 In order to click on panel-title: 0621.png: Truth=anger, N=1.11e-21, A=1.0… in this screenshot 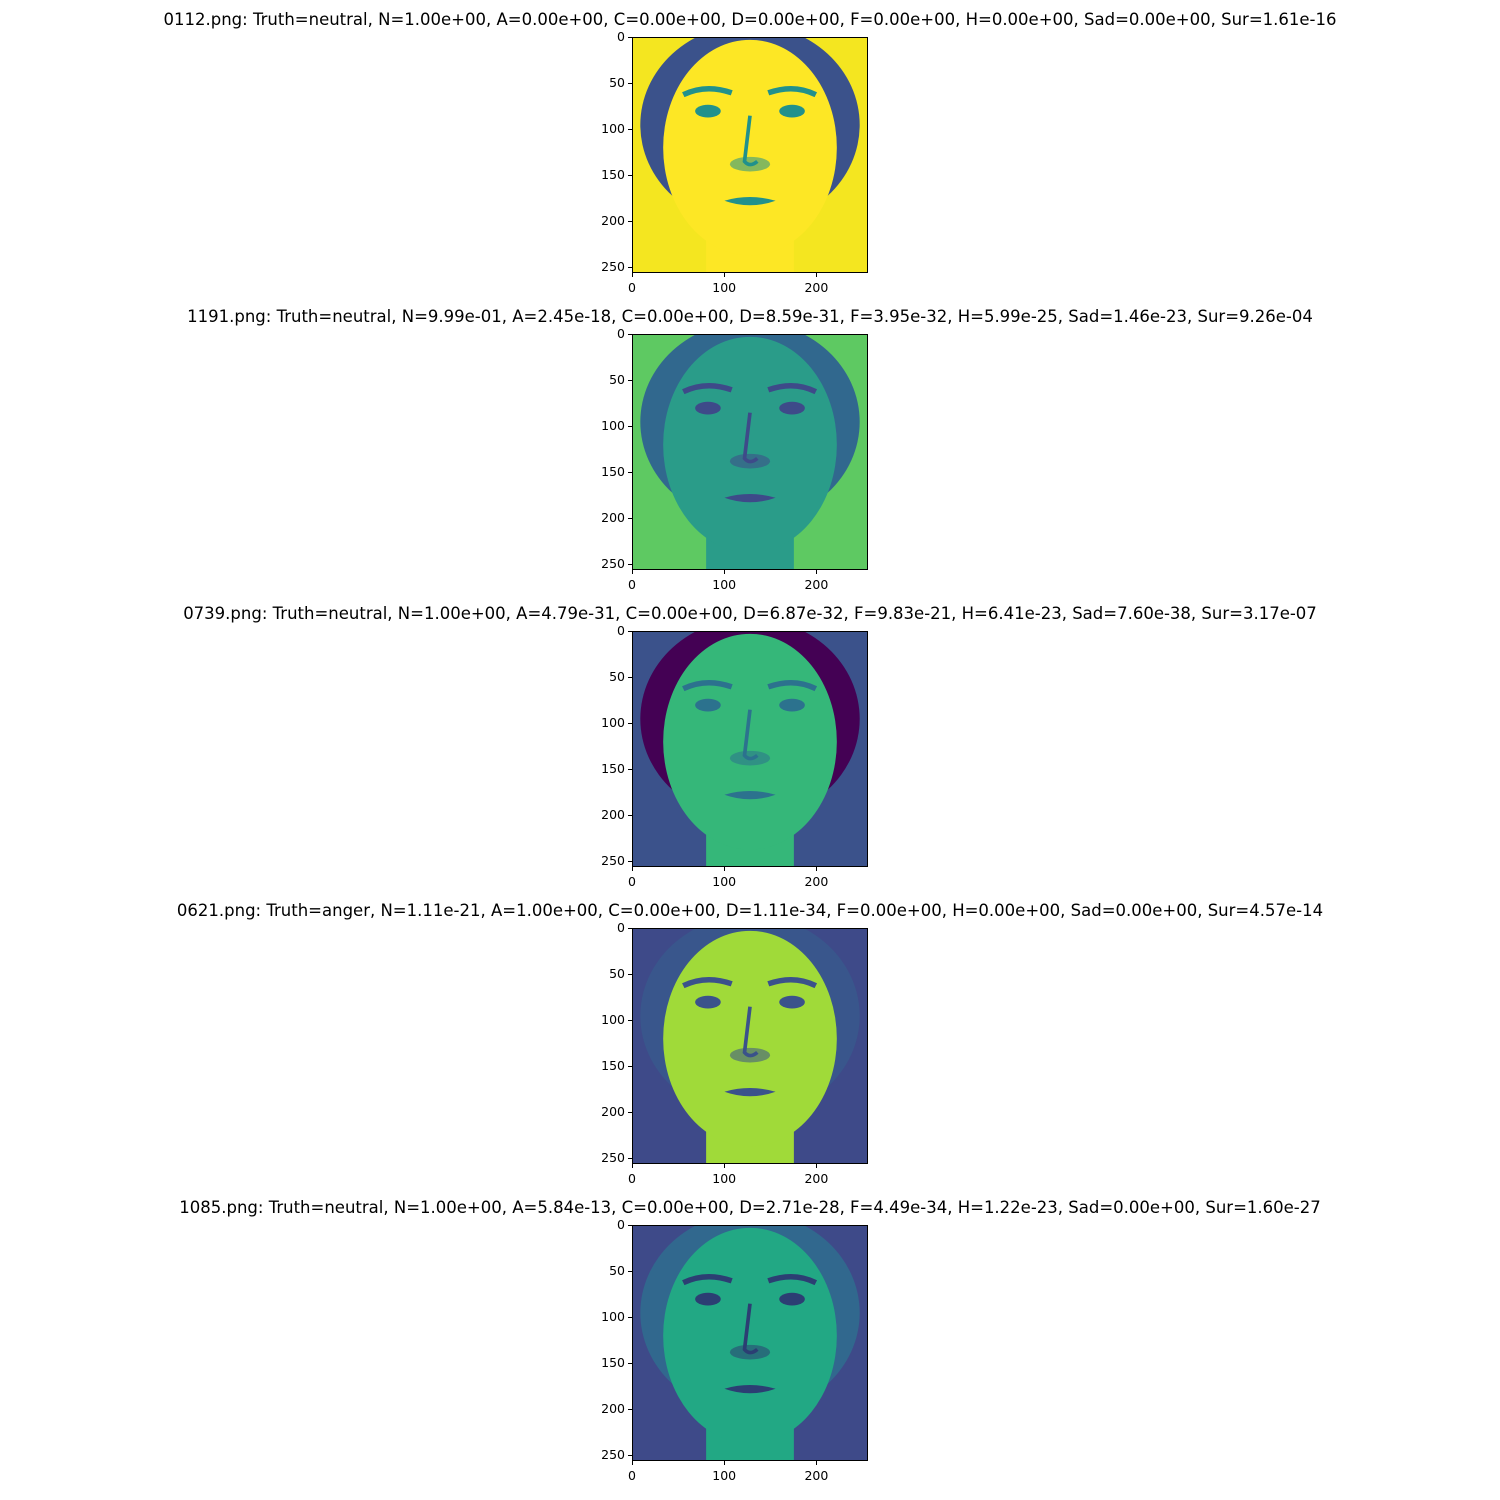, I will do `click(750, 910)`.